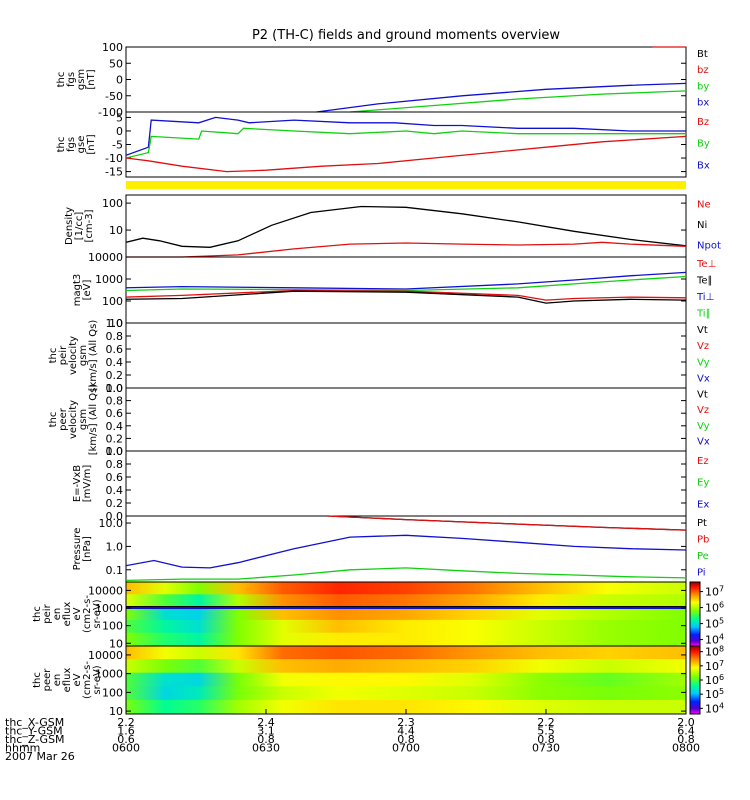  I want to click on y-axis-label-pressure: Pressure [nPa], so click(82, 549).